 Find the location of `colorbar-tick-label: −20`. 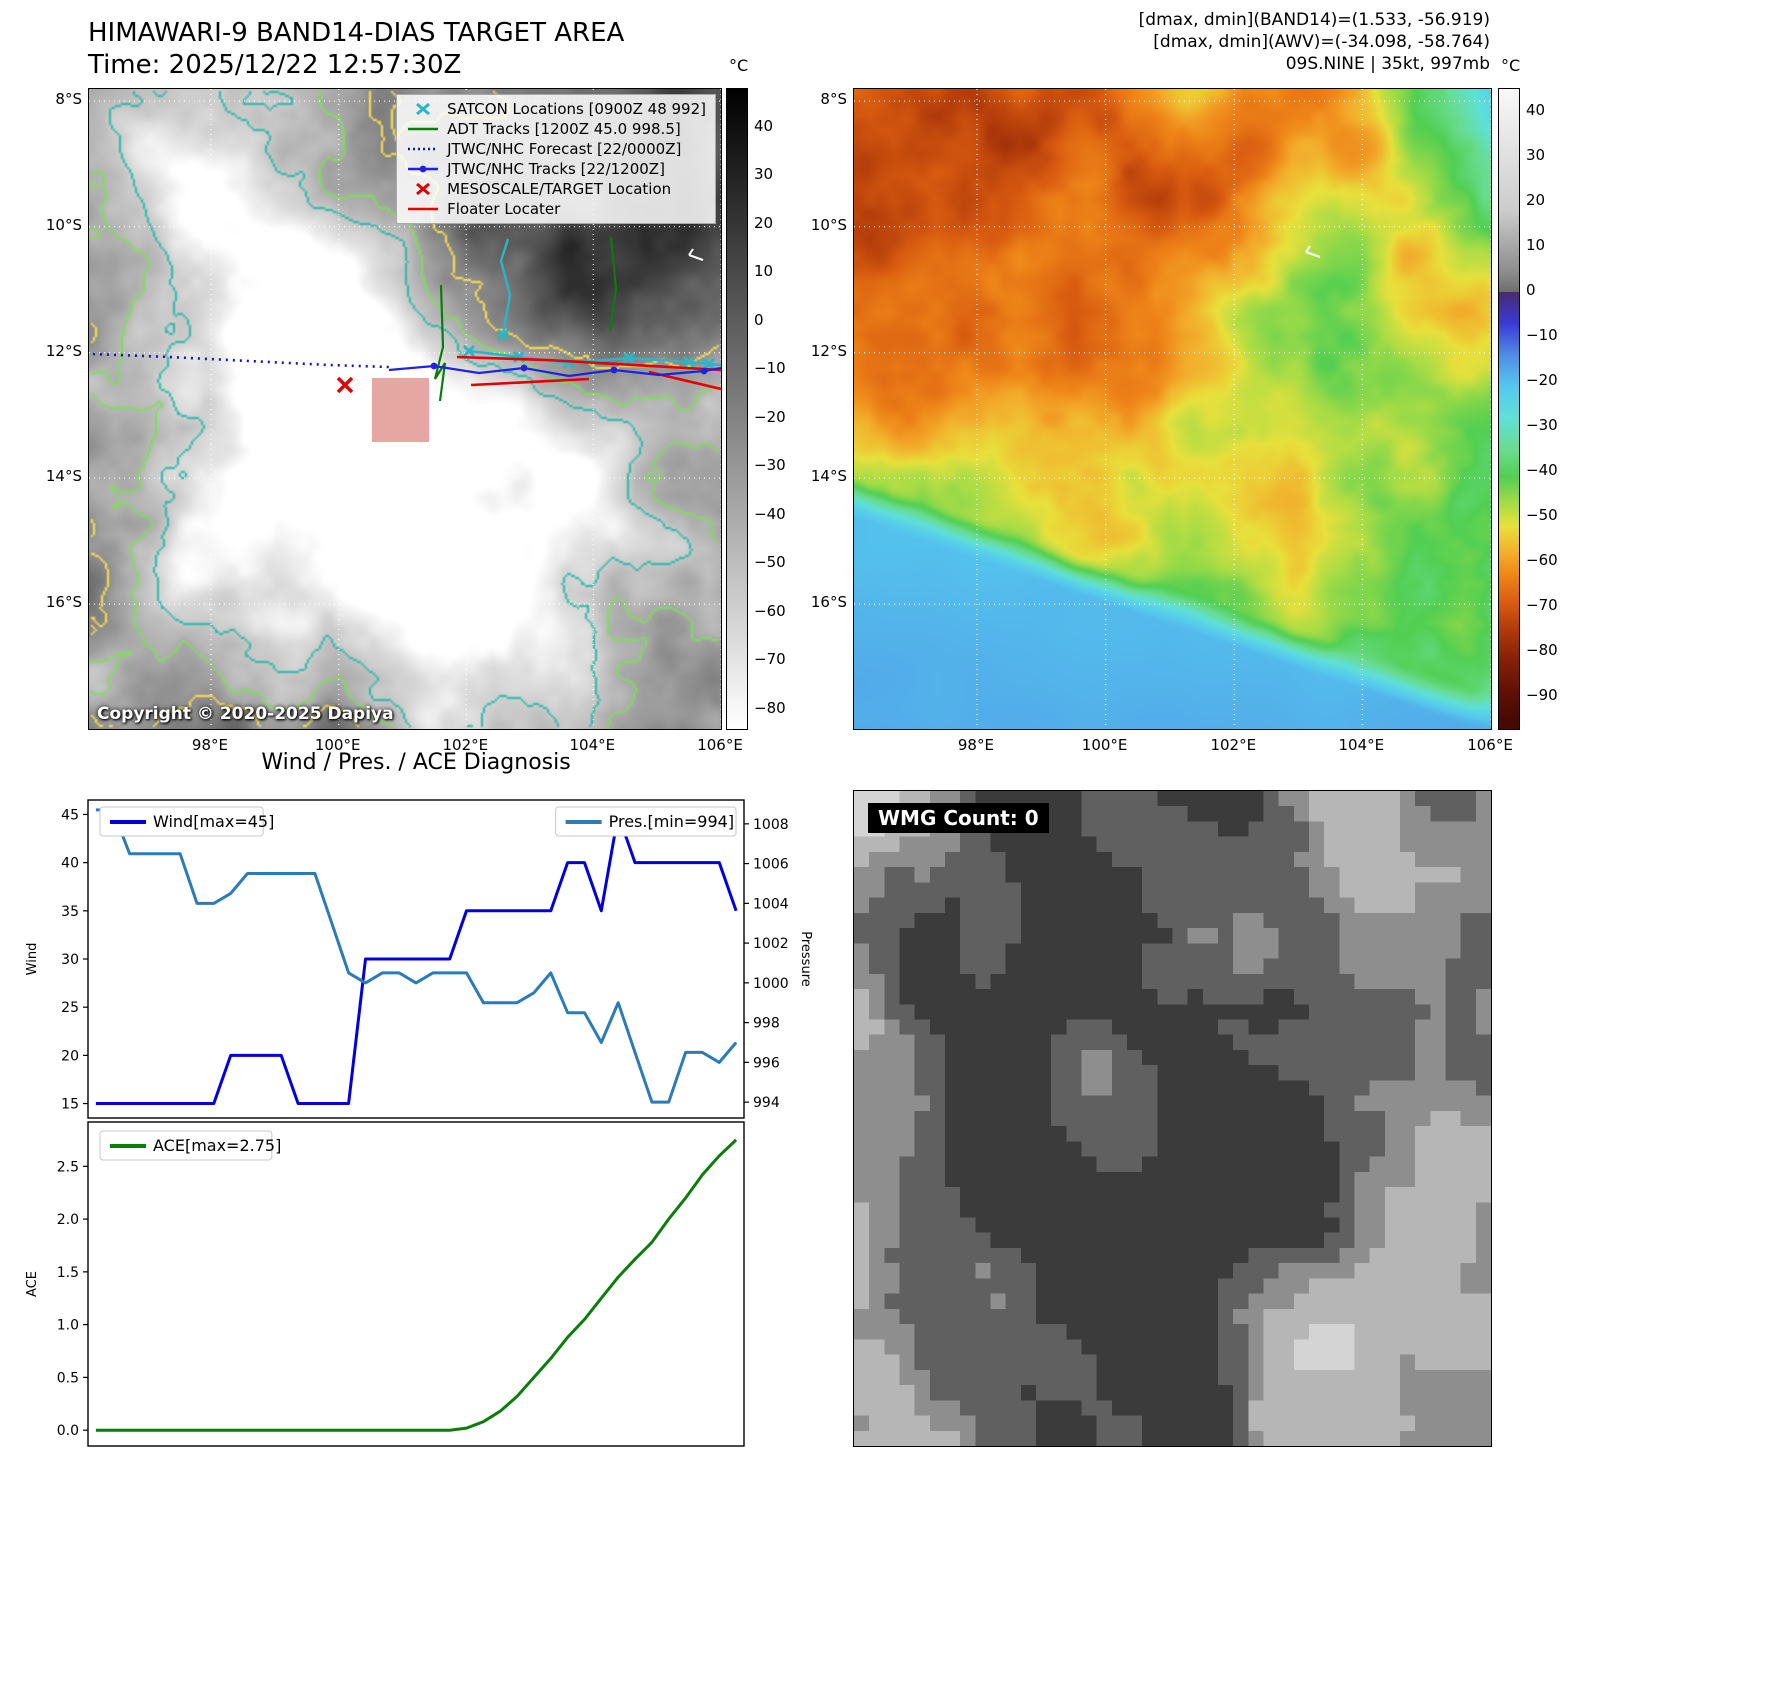

colorbar-tick-label: −20 is located at coordinates (1542, 379).